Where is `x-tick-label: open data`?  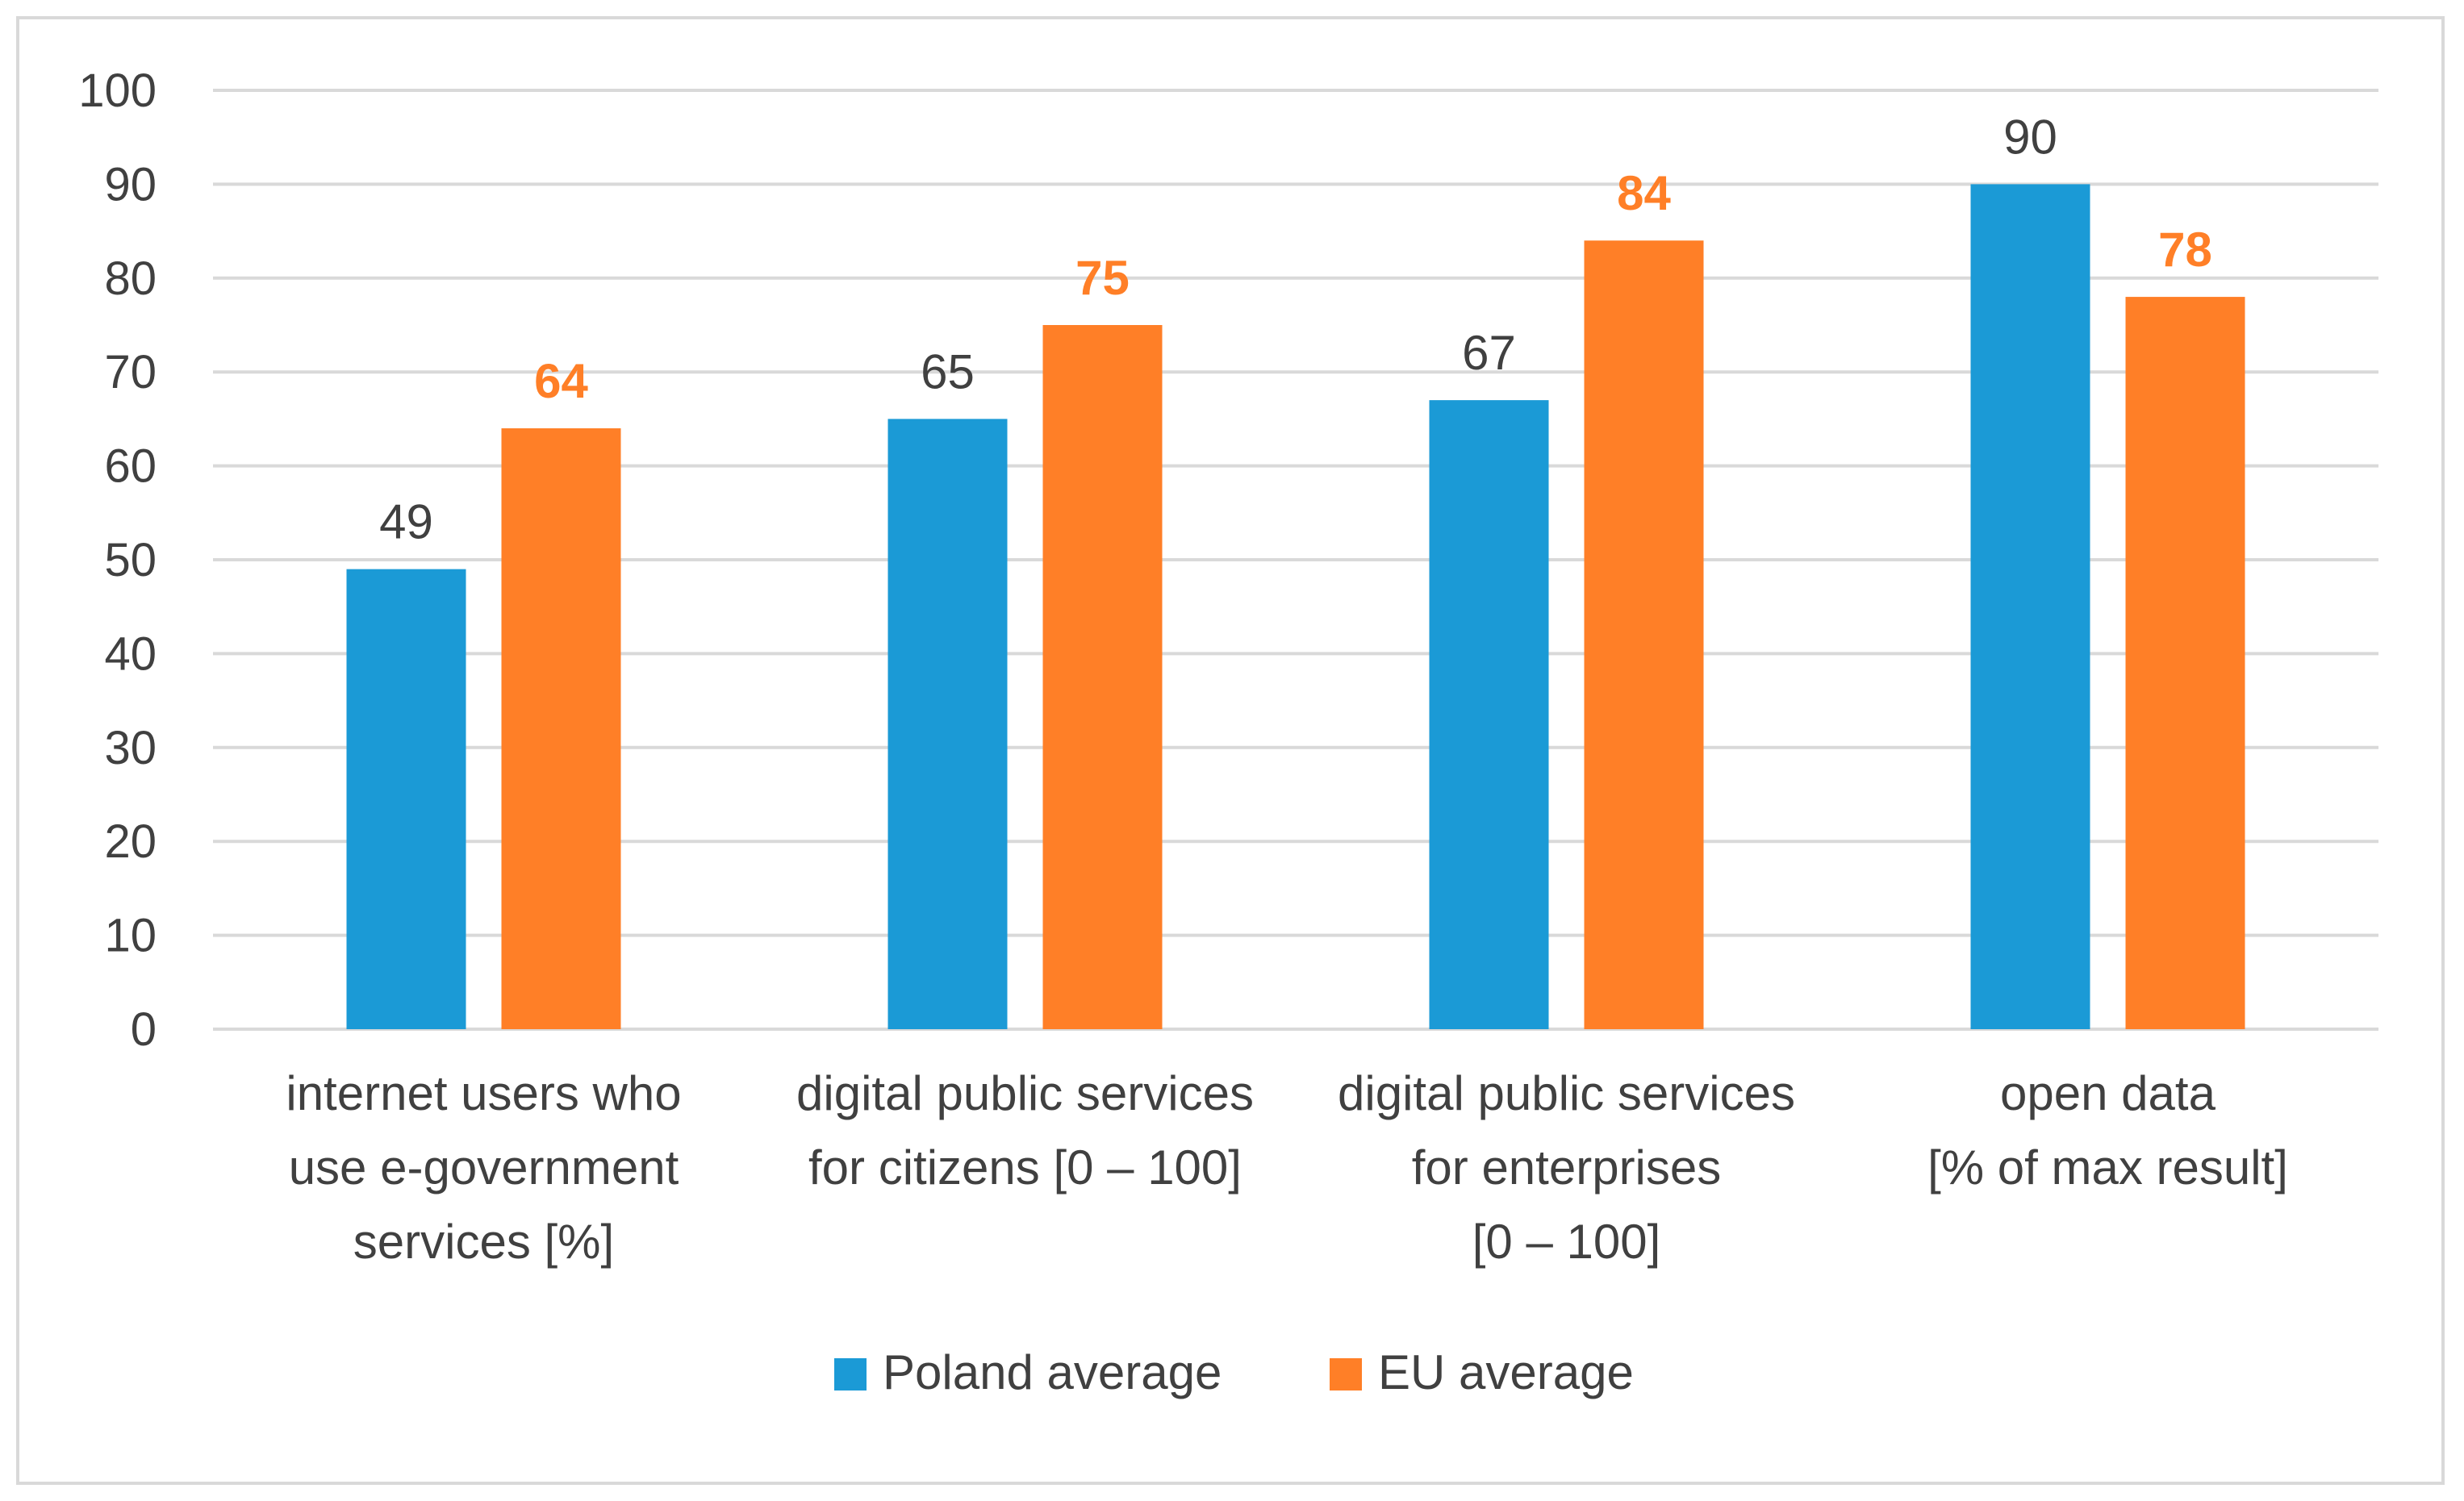 x-tick-label: open data is located at coordinates (2108, 1093).